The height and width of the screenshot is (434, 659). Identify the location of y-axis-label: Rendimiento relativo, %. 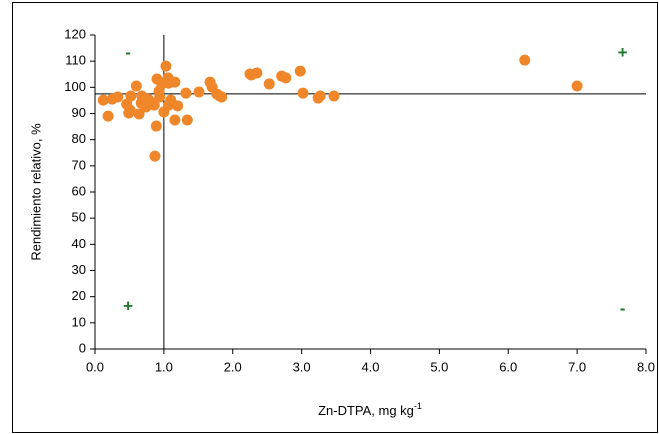
(35, 192).